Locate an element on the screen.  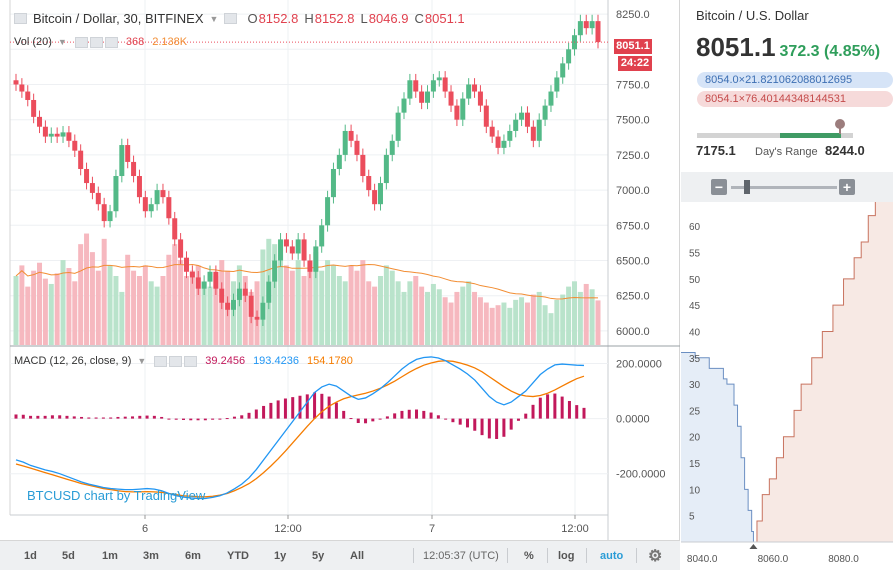
range-6m-button: 6m is located at coordinates (193, 556).